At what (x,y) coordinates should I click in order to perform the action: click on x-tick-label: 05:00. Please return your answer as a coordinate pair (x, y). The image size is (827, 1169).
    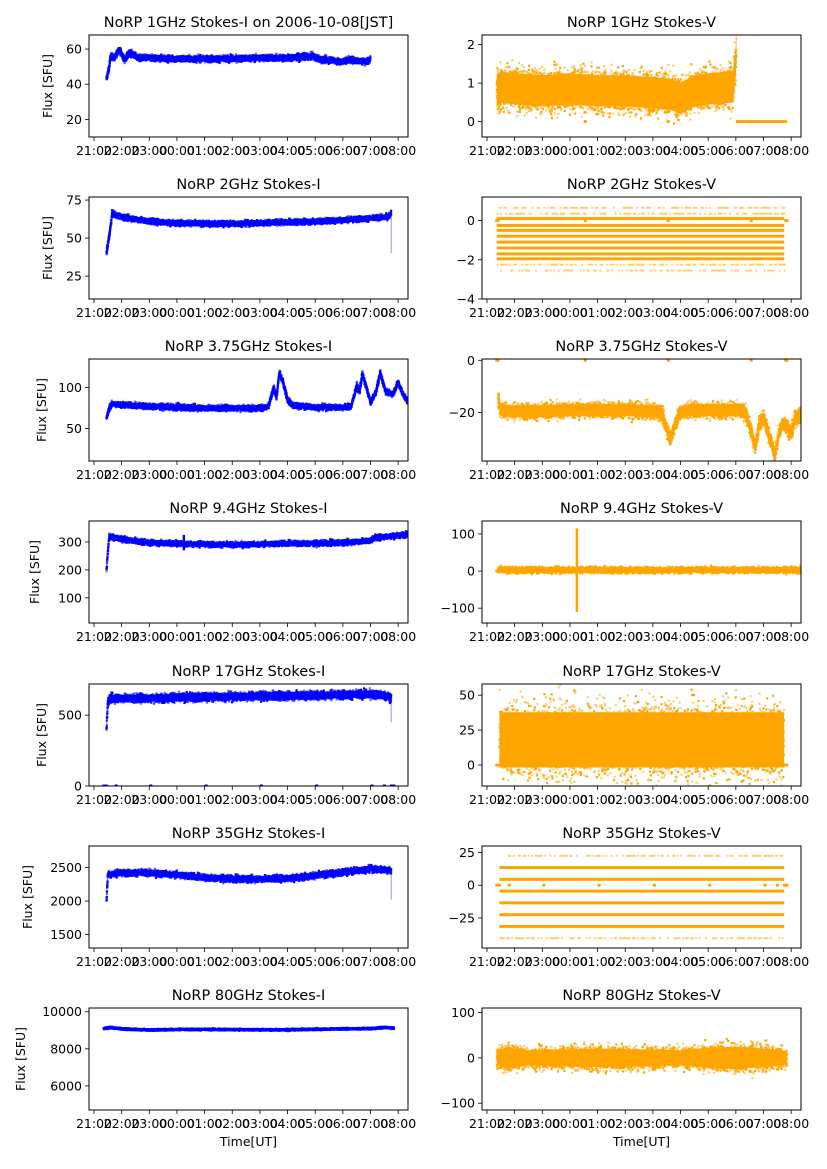
    Looking at the image, I should click on (315, 150).